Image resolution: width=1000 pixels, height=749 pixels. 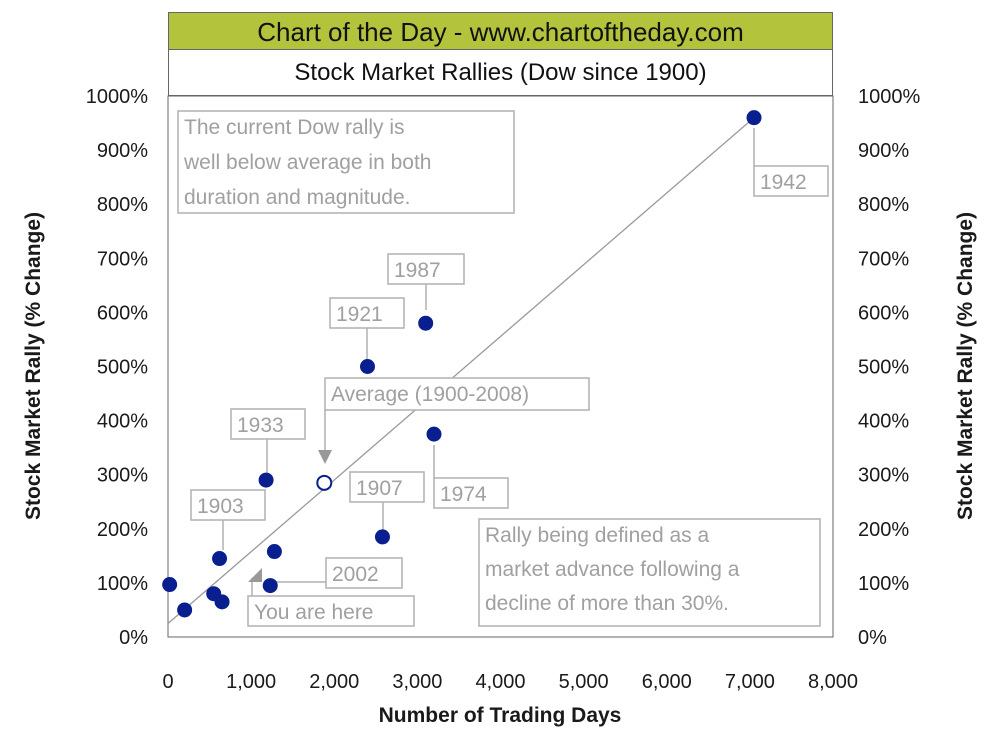 I want to click on year-label-1933-text: 1933, so click(x=260, y=425).